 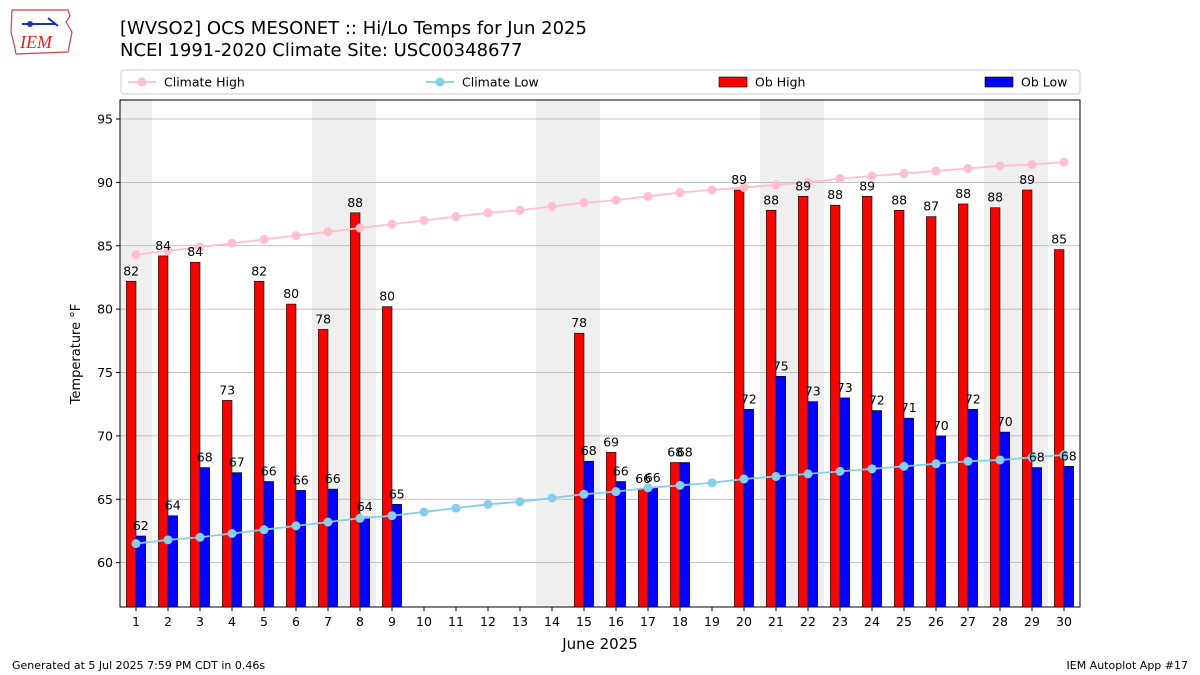 I want to click on x-tick-label: 15, so click(x=584, y=621).